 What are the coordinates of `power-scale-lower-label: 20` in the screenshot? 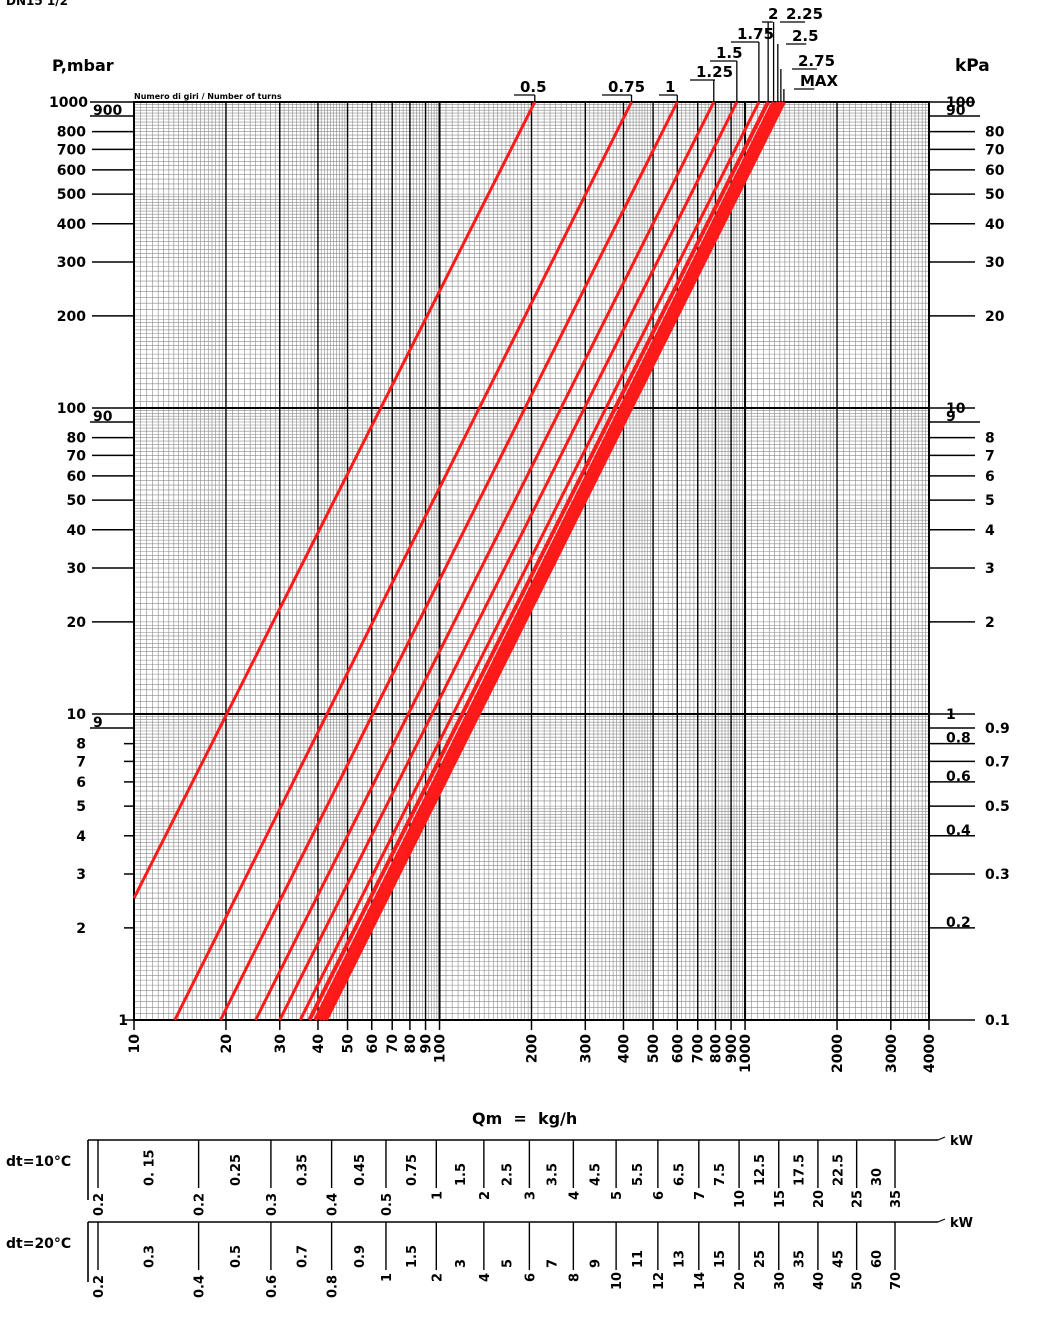 It's located at (740, 1281).